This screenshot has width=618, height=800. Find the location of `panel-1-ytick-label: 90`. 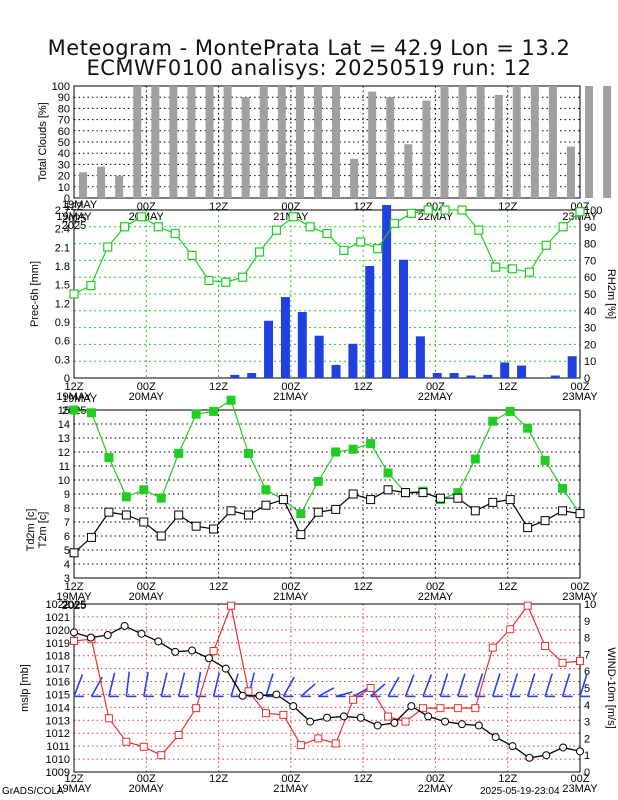

panel-1-ytick-label: 90 is located at coordinates (64, 98).